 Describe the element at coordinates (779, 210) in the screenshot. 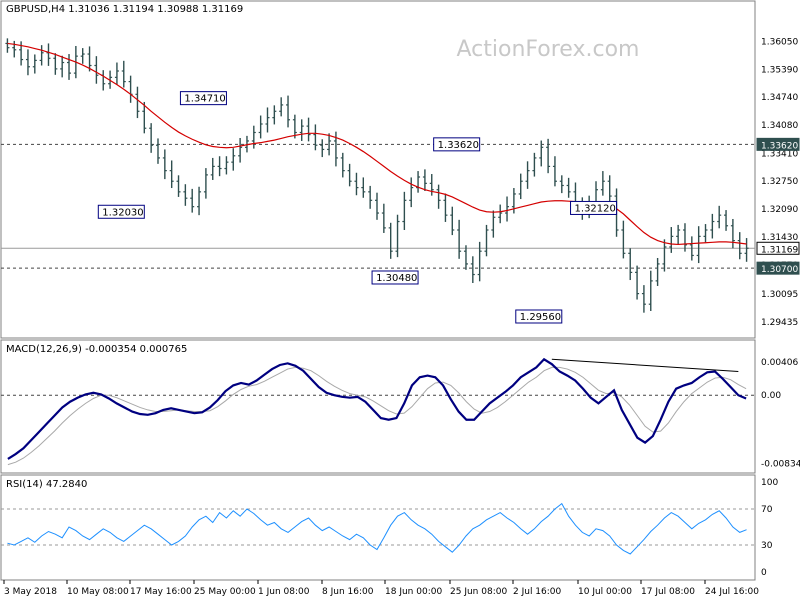

I see `price-y-tick: 1.32090` at that location.